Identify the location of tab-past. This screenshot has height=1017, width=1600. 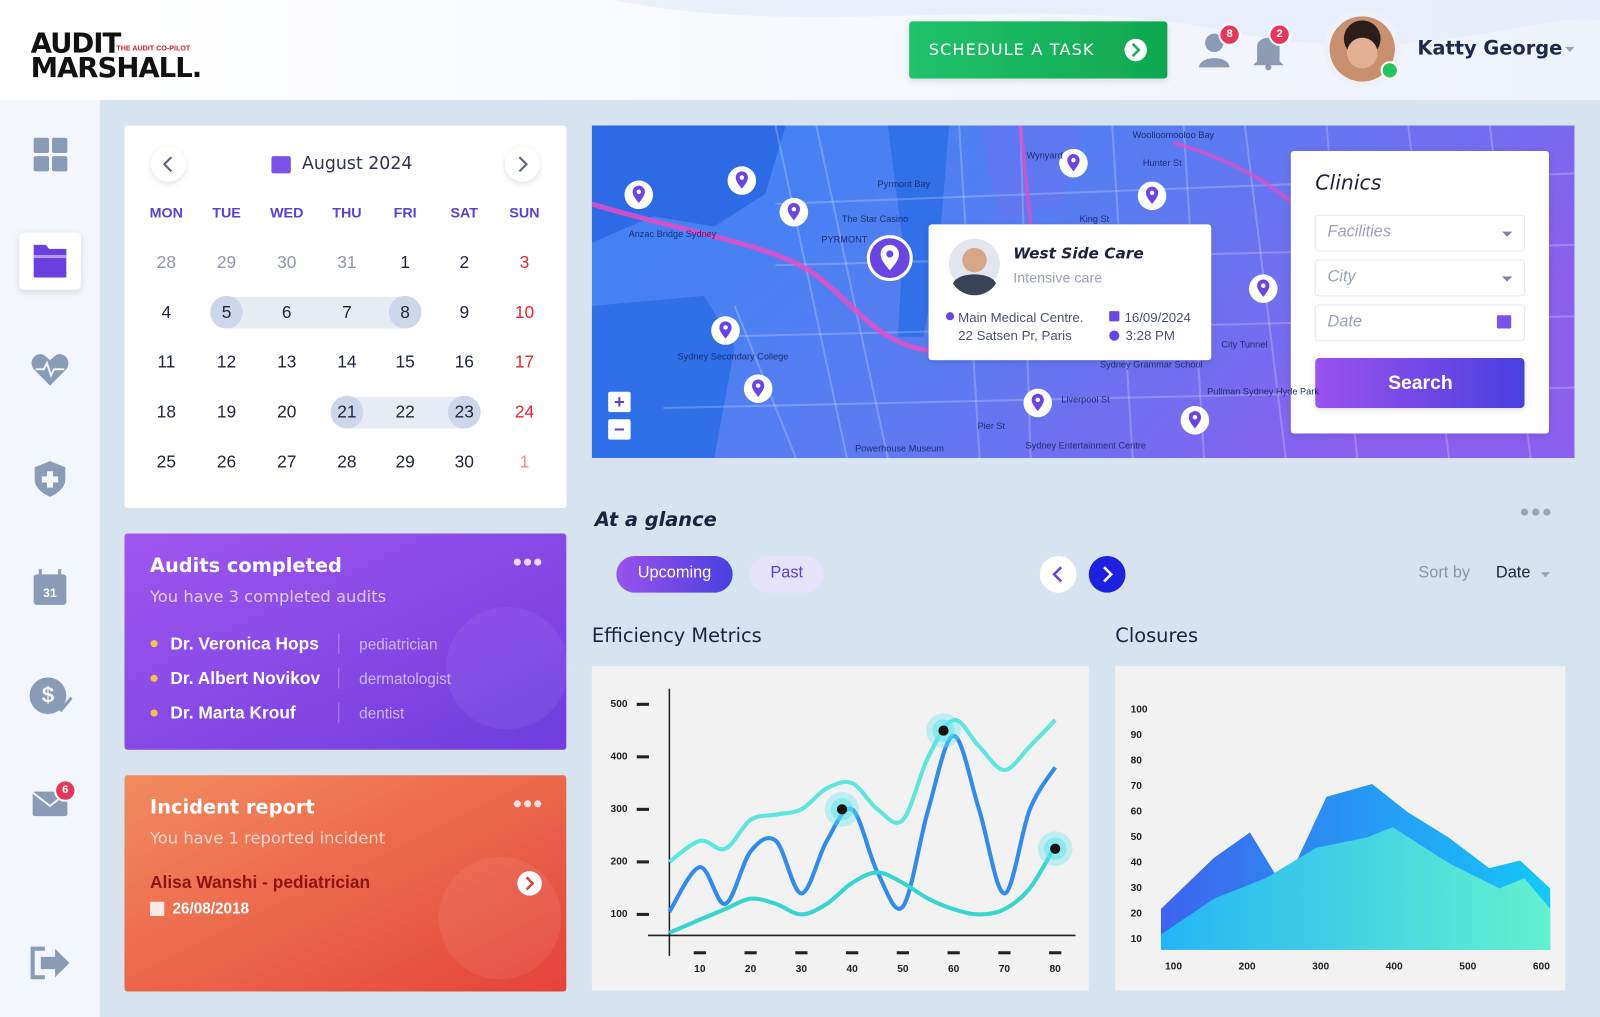
(786, 574).